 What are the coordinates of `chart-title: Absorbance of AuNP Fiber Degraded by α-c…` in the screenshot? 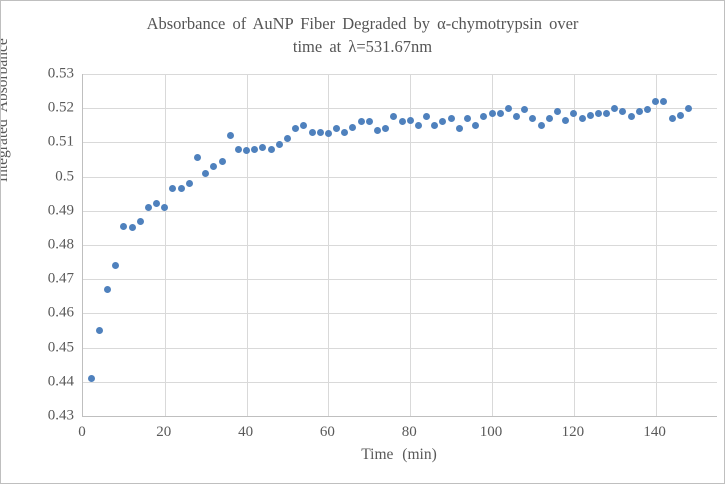 It's located at (362, 35).